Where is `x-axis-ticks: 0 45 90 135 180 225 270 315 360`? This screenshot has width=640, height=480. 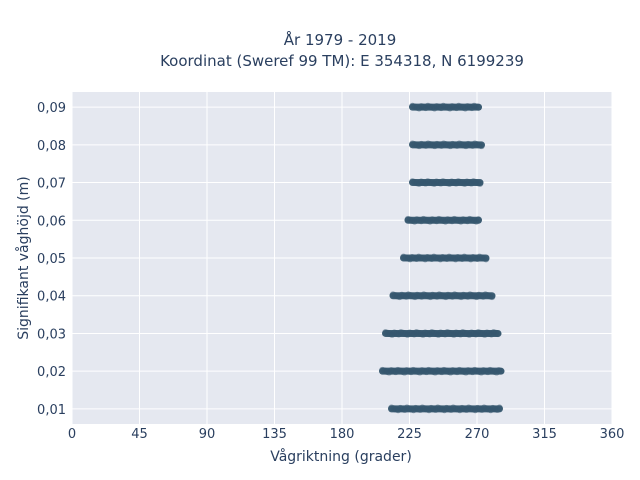
x-axis-ticks: 0 45 90 135 180 225 270 315 360 is located at coordinates (346, 434).